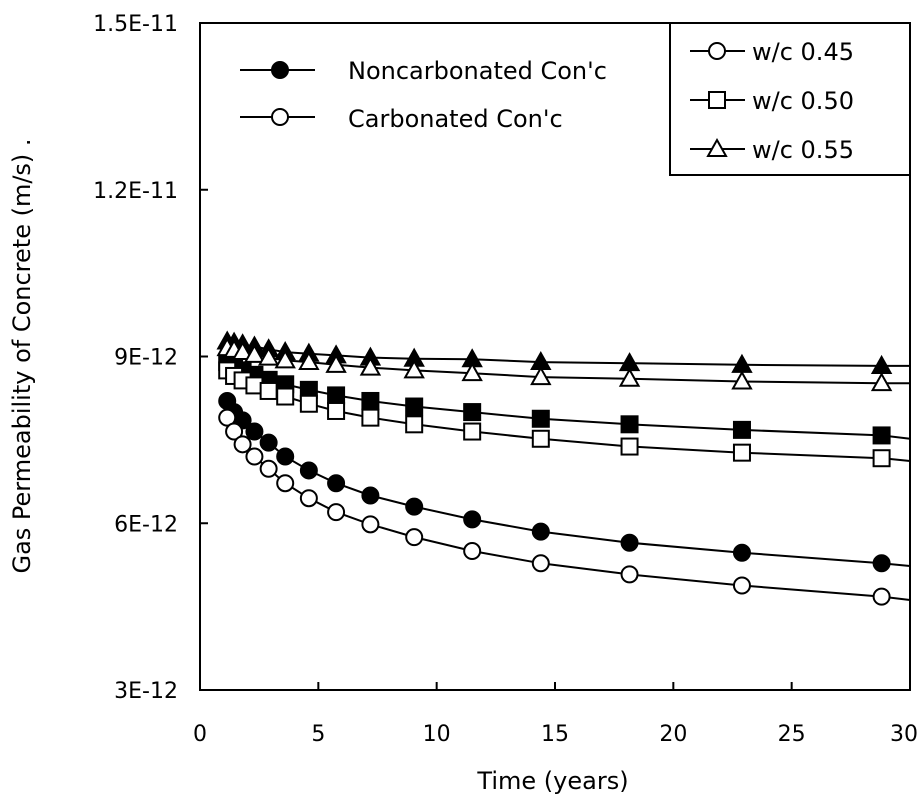 This screenshot has width=921, height=812. I want to click on y-tick-label: 1.5E-11, so click(135, 24).